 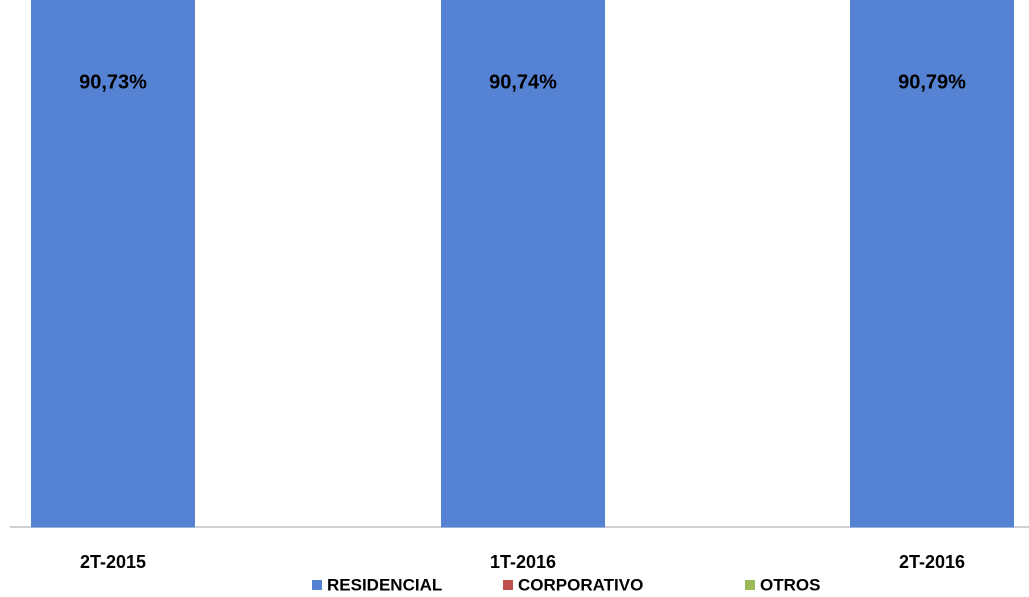 I want to click on x-tick-label: 2T-2015, so click(x=113, y=562).